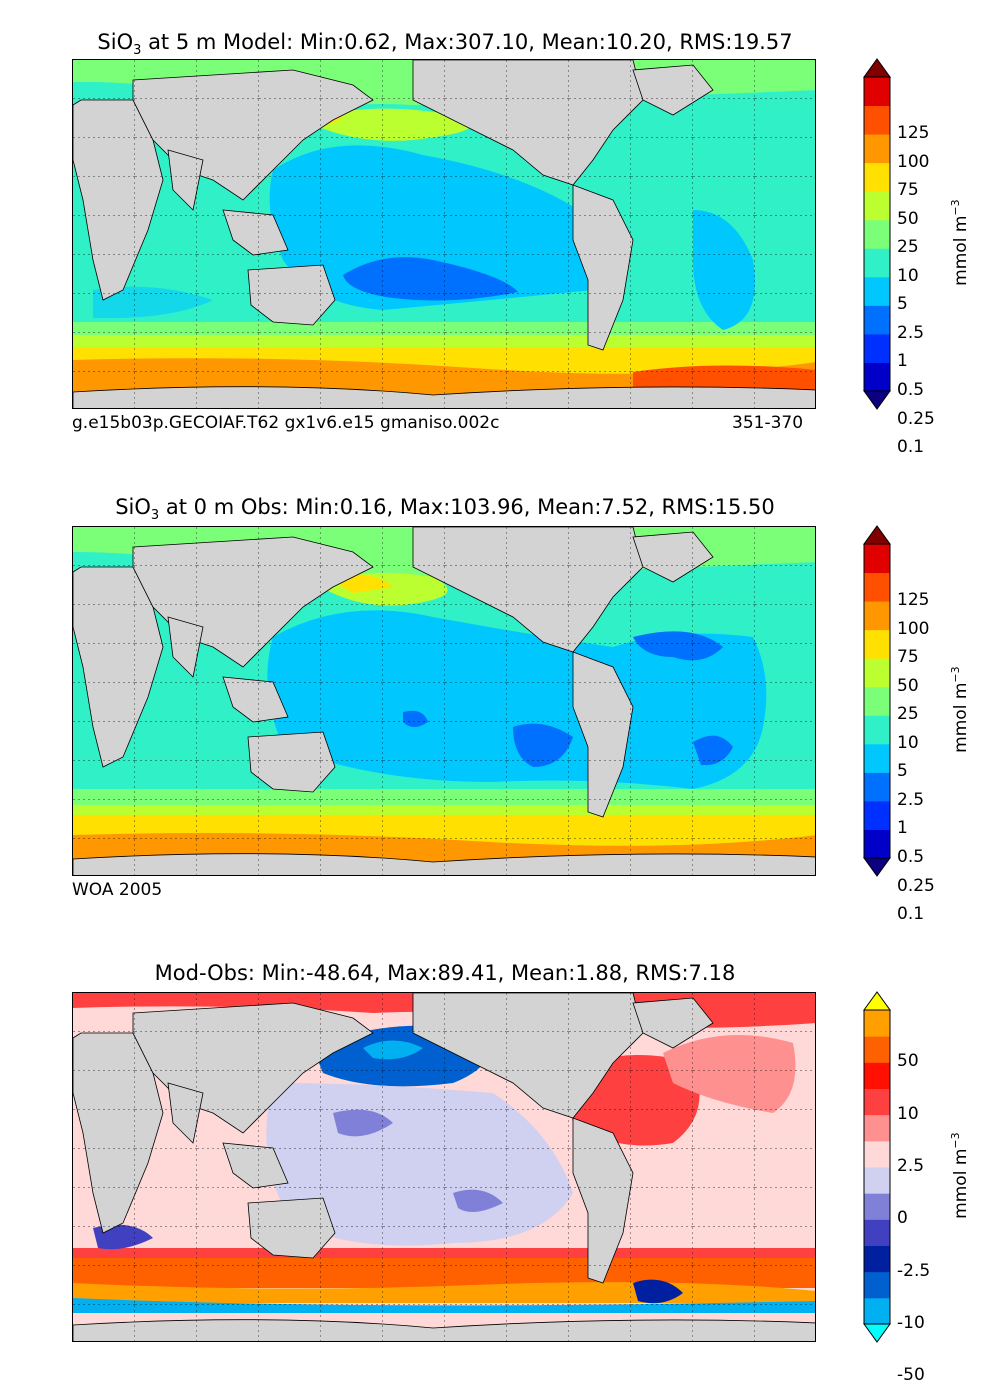 The height and width of the screenshot is (1385, 1006). What do you see at coordinates (911, 1375) in the screenshot?
I see `colorbar-tick-label: -50` at bounding box center [911, 1375].